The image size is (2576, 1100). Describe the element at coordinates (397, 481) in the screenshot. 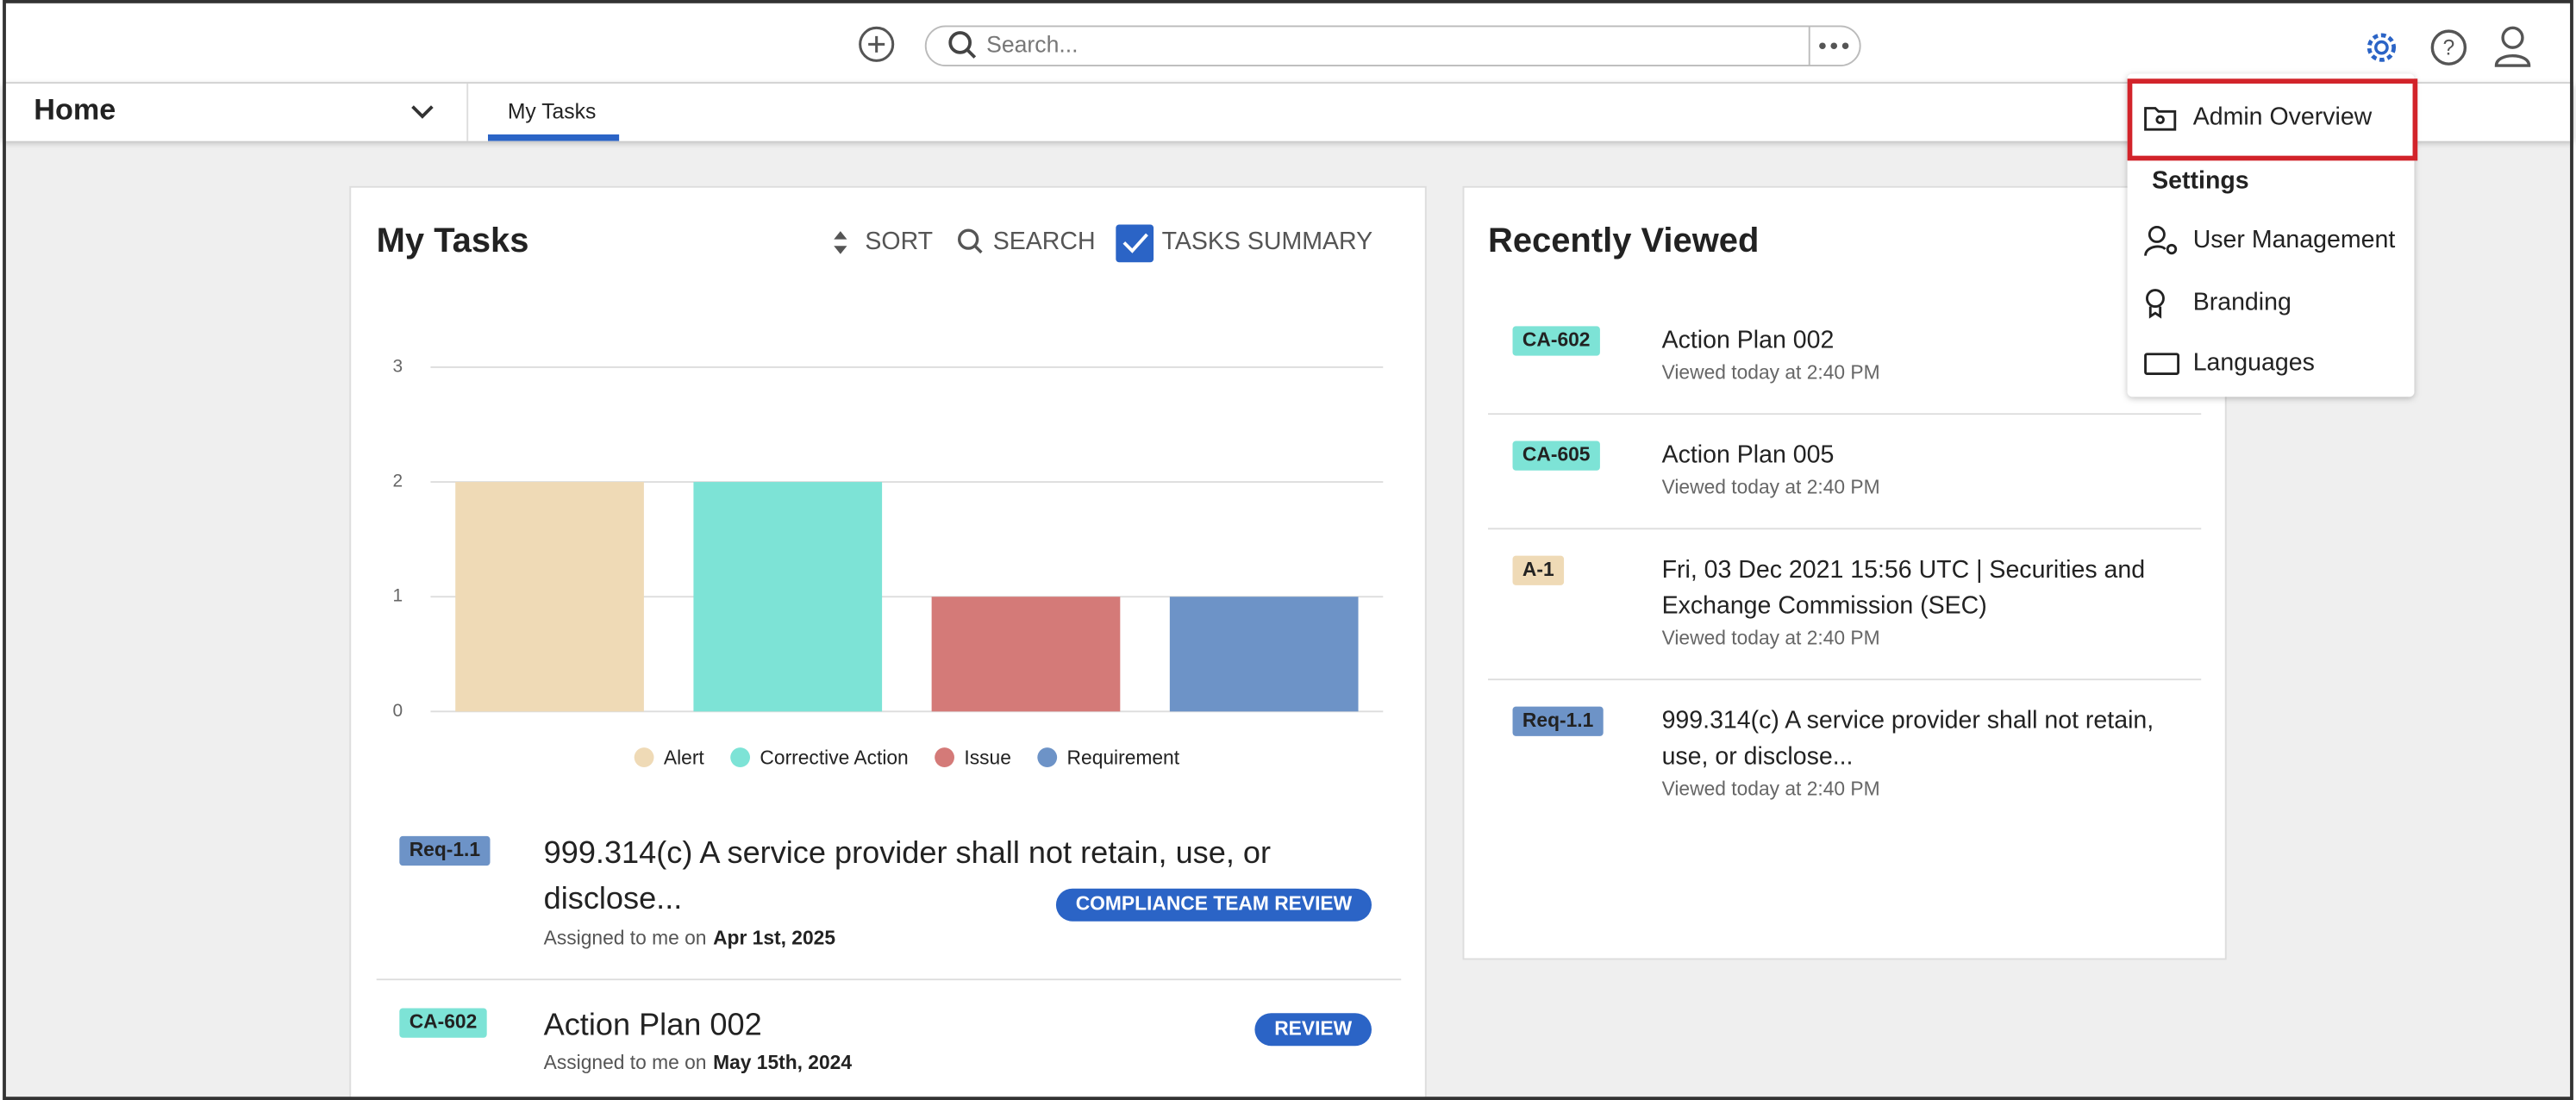

I see `y-tick-label: 2` at that location.